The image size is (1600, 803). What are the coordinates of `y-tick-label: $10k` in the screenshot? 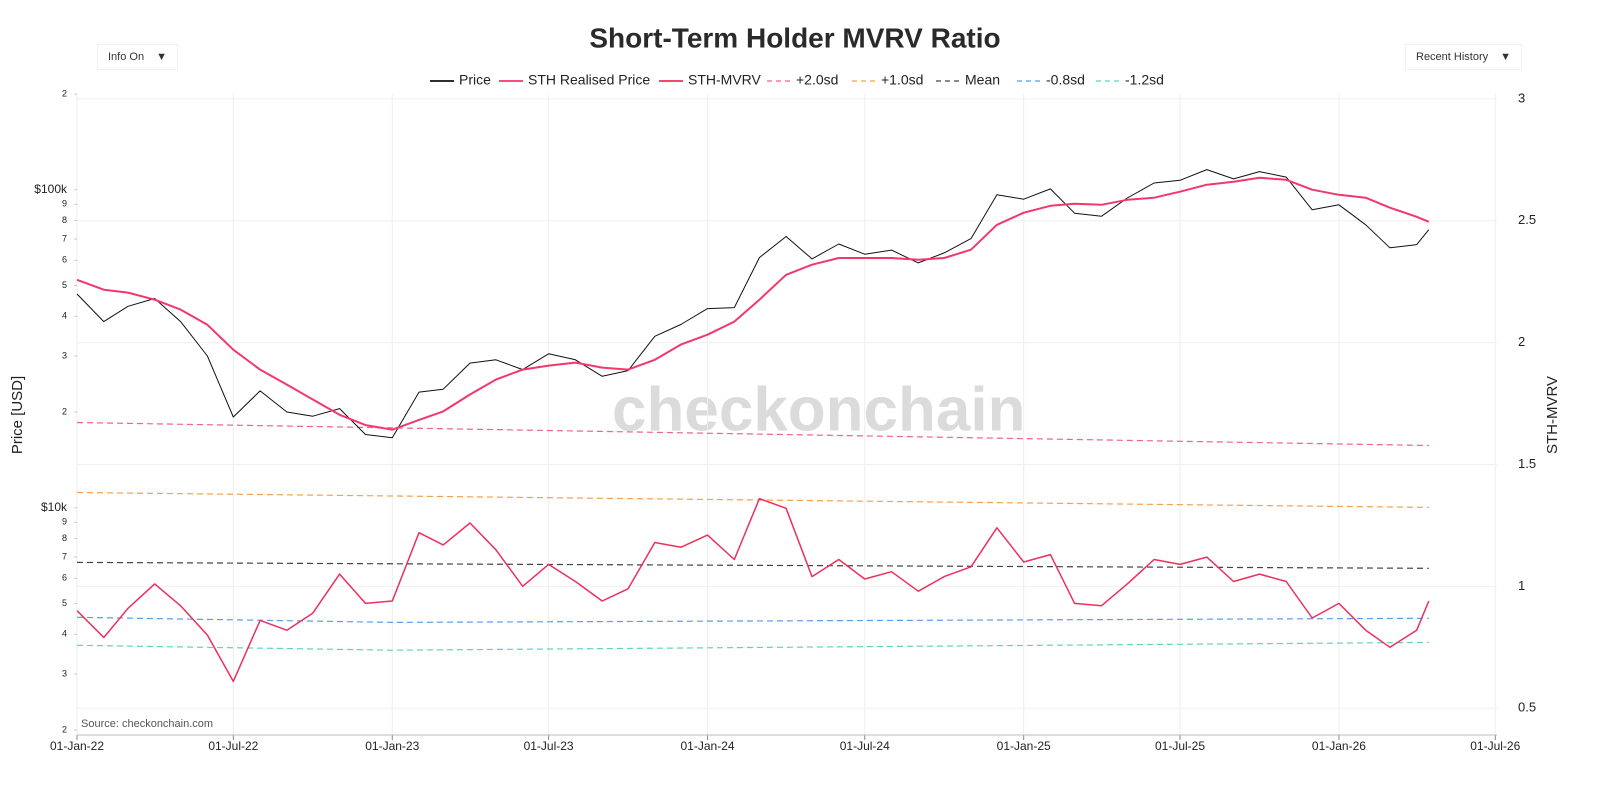 It's located at (54, 507).